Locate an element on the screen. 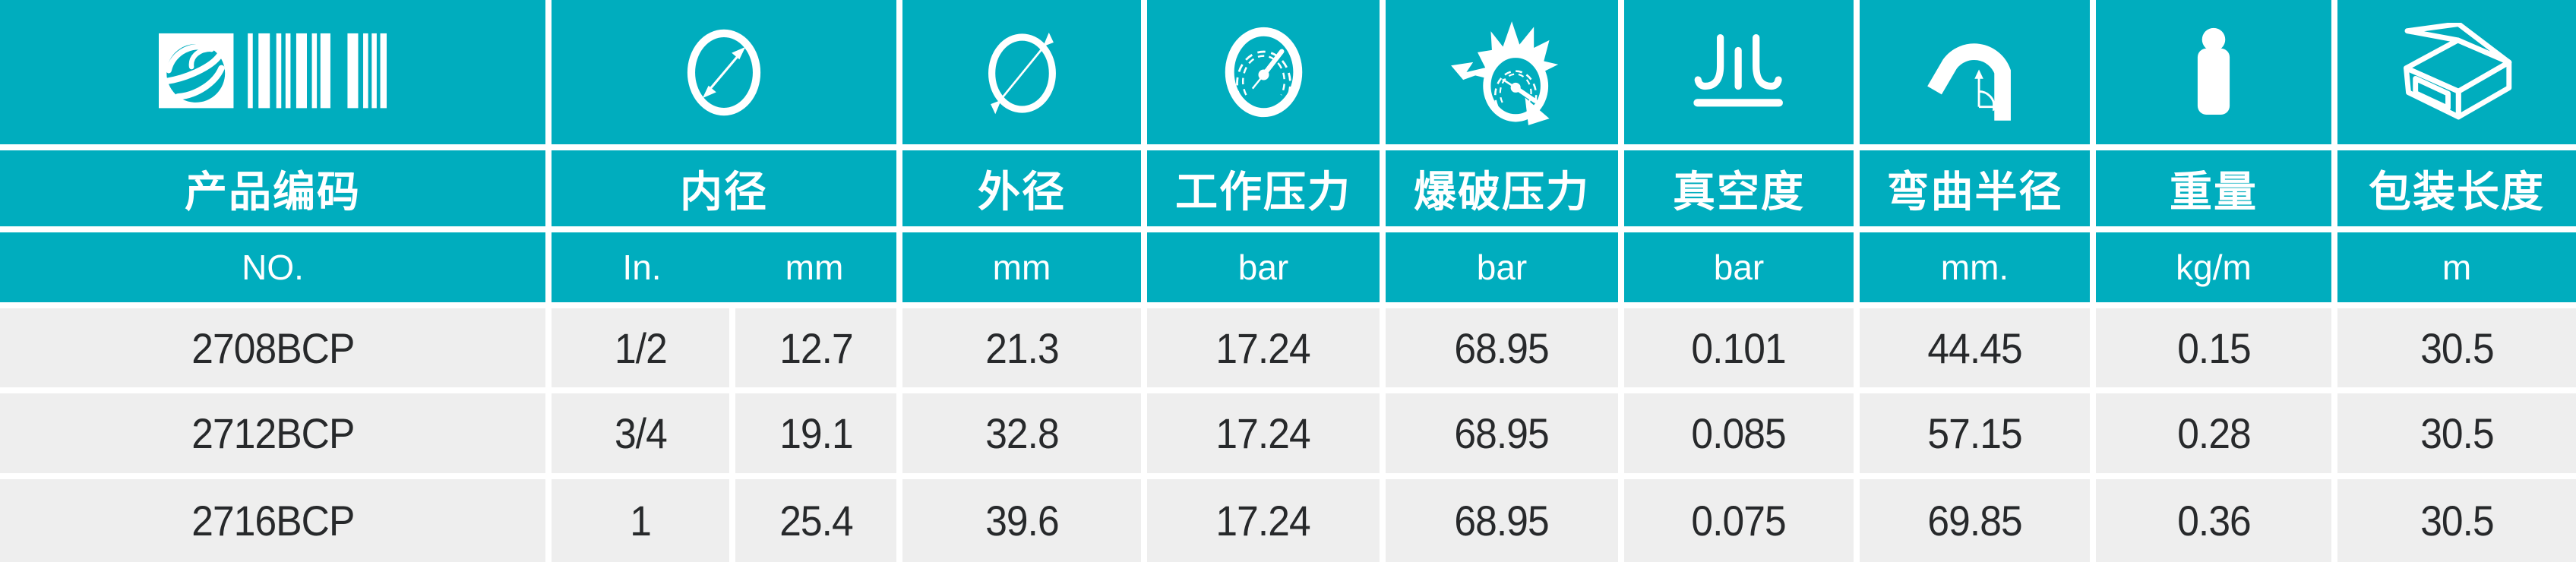 This screenshot has height=562, width=2576. cell-value: 3/4 is located at coordinates (641, 433).